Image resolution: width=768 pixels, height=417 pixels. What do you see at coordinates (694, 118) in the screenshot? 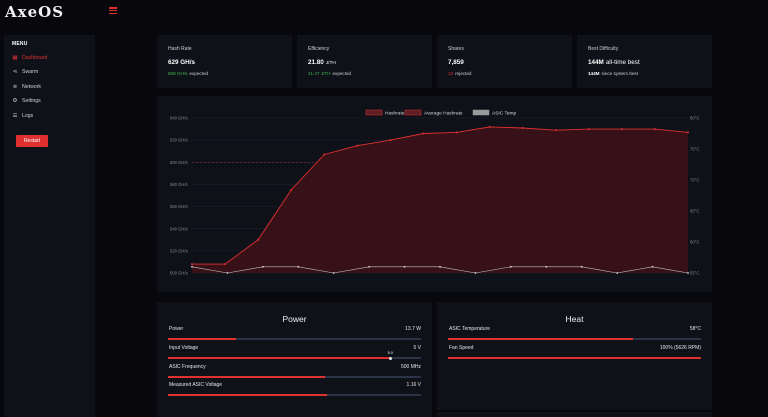
I see `y-right-tick: 80°C` at bounding box center [694, 118].